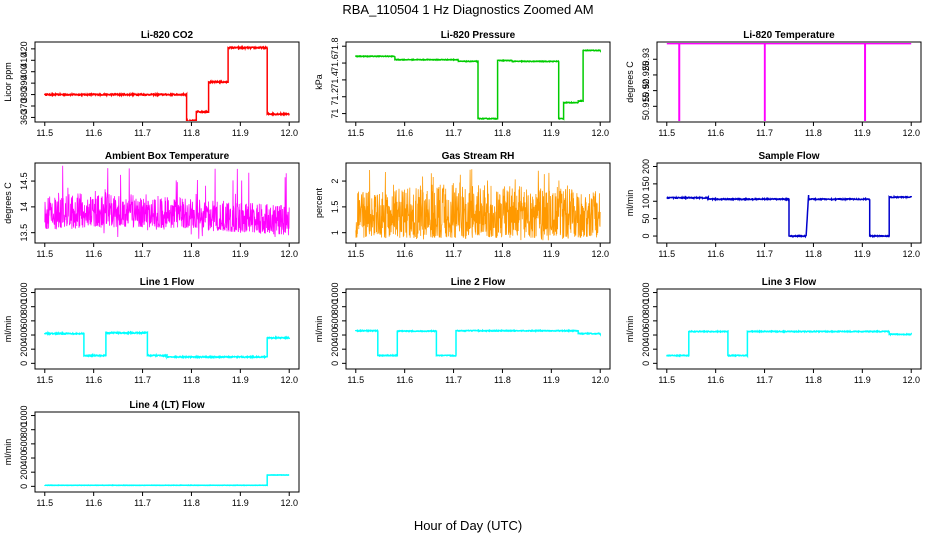 This screenshot has height=540, width=936. I want to click on panel-title: Li-820 Temperature, so click(789, 35).